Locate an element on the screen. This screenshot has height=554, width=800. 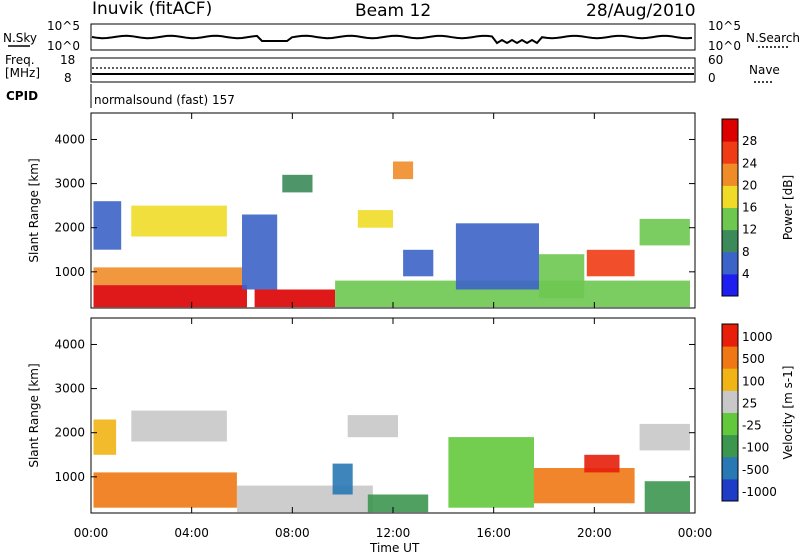
colorbar-tick-label: 20 is located at coordinates (749, 185).